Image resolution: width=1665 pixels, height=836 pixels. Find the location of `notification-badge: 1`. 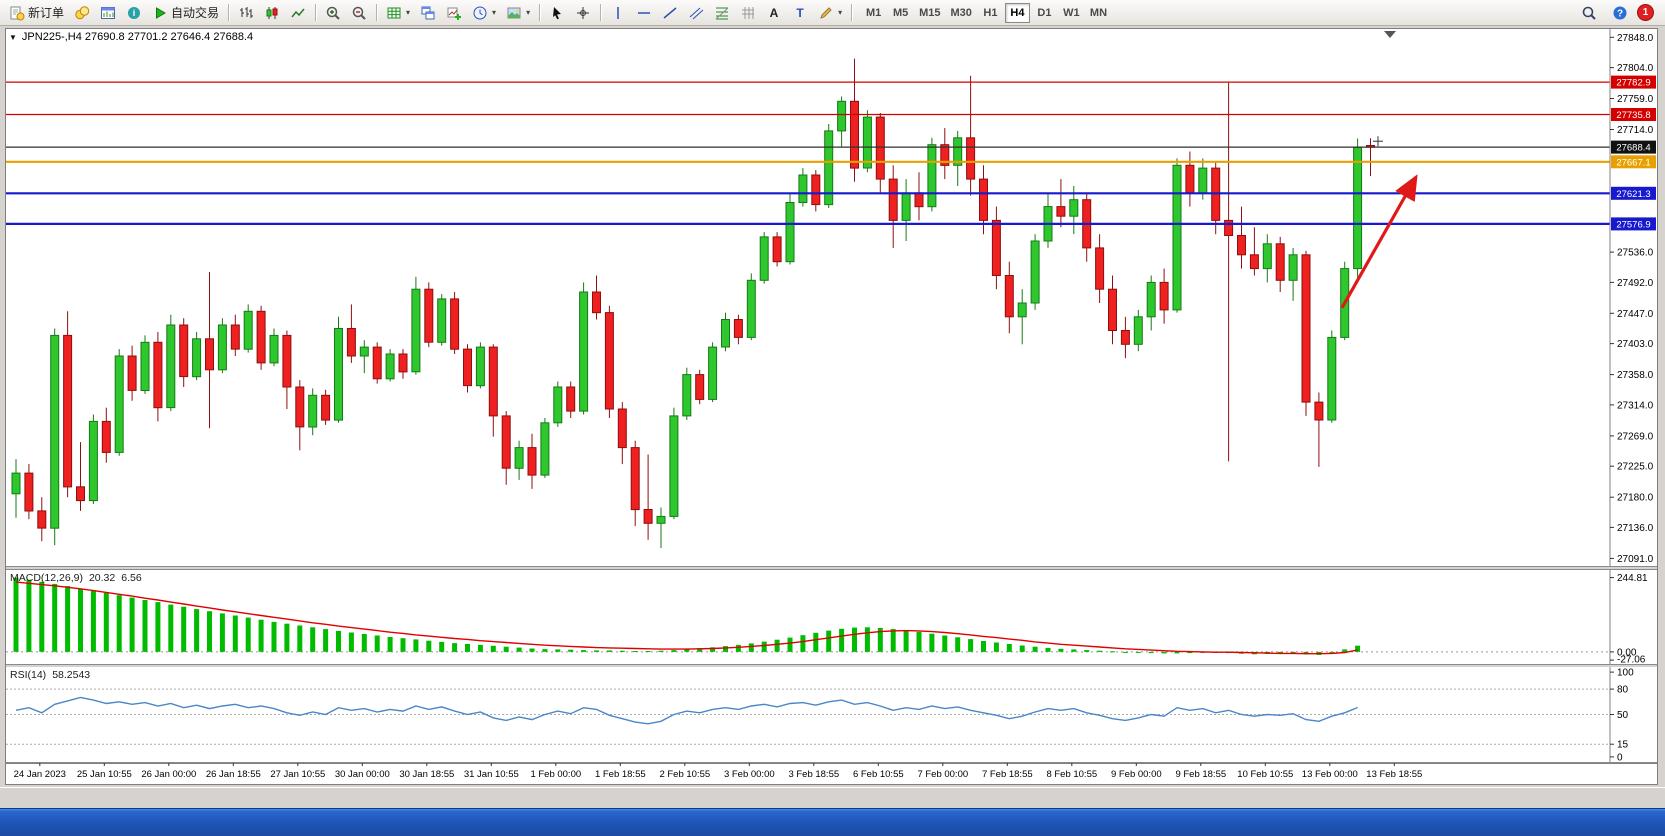

notification-badge: 1 is located at coordinates (1645, 12).